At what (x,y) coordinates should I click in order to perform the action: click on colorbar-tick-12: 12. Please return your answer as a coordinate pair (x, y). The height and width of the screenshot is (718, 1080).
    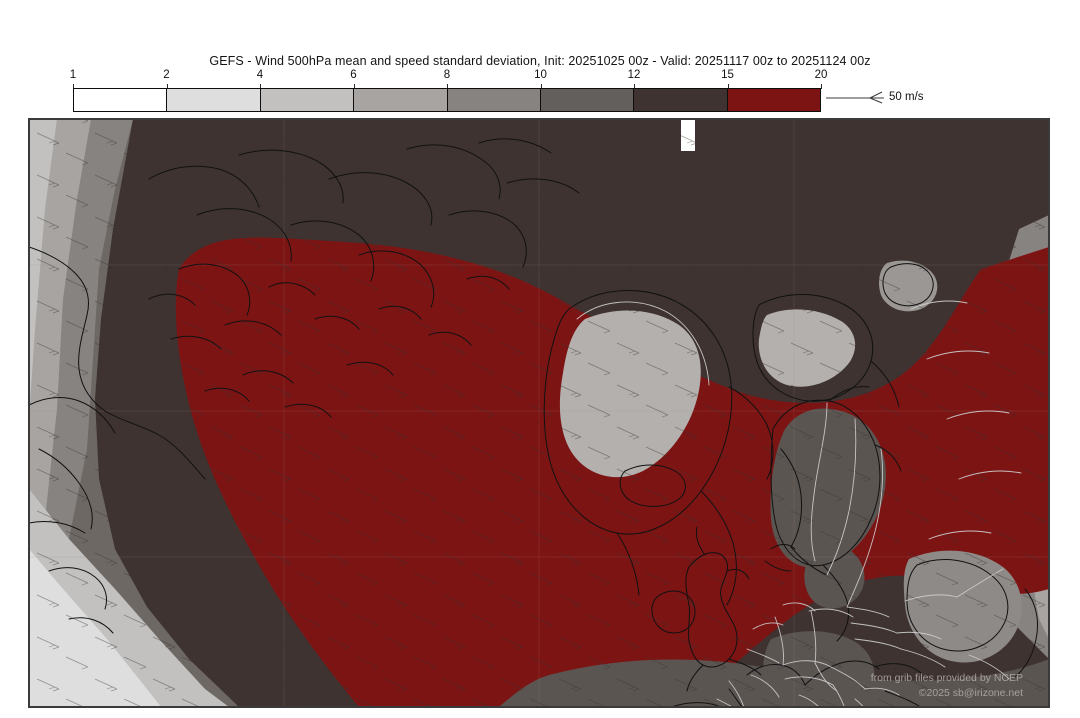
    Looking at the image, I should click on (634, 75).